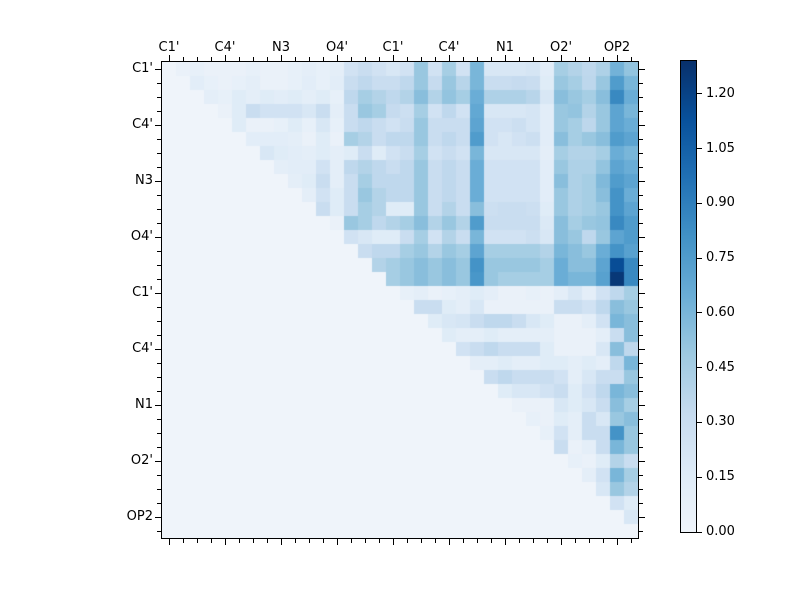 The height and width of the screenshot is (600, 800). Describe the element at coordinates (561, 47) in the screenshot. I see `x-tick-label: O2'` at that location.